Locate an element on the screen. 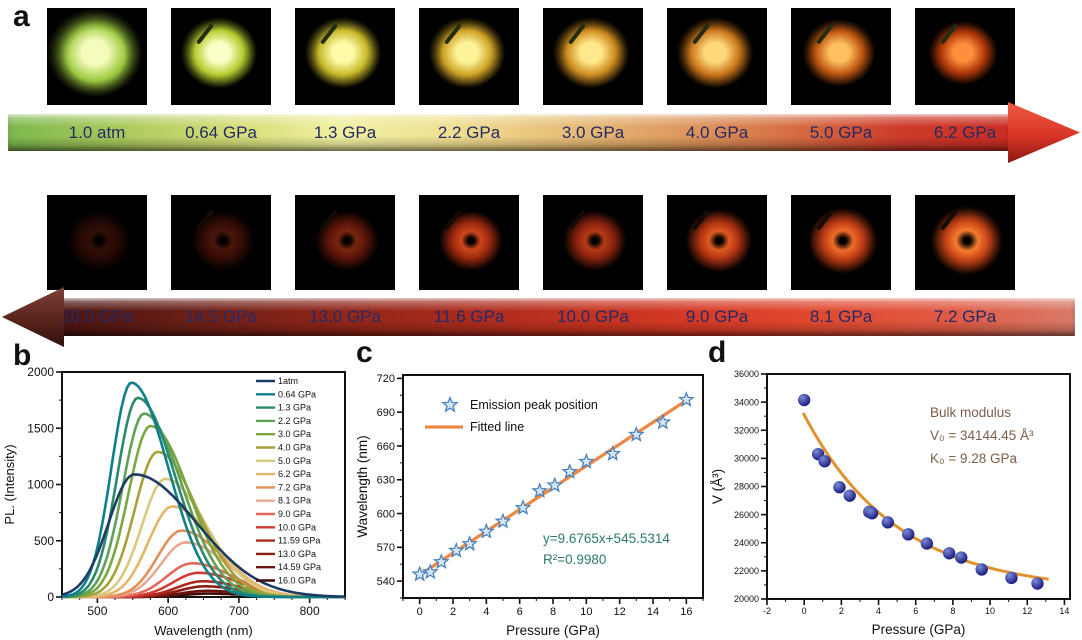  chart-text: 720 is located at coordinates (386, 379).